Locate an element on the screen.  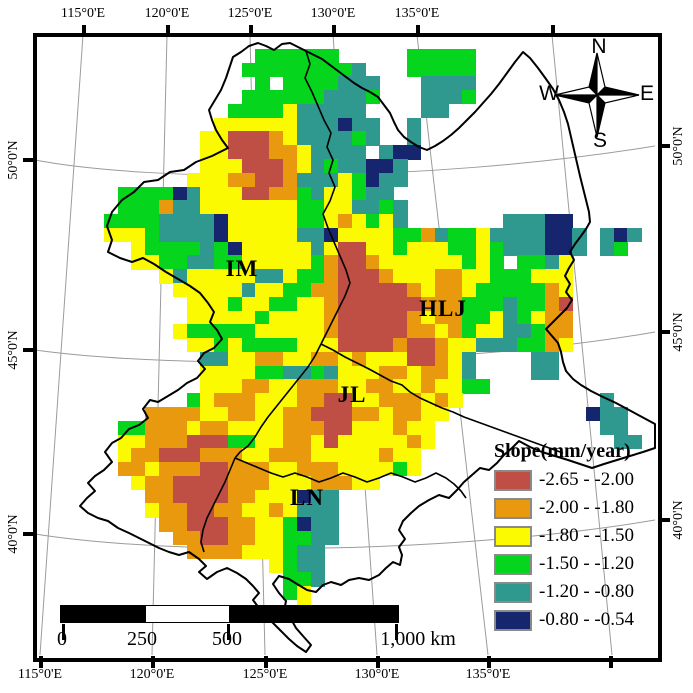
axis-label-left: 40°0'N is located at coordinates (13, 534).